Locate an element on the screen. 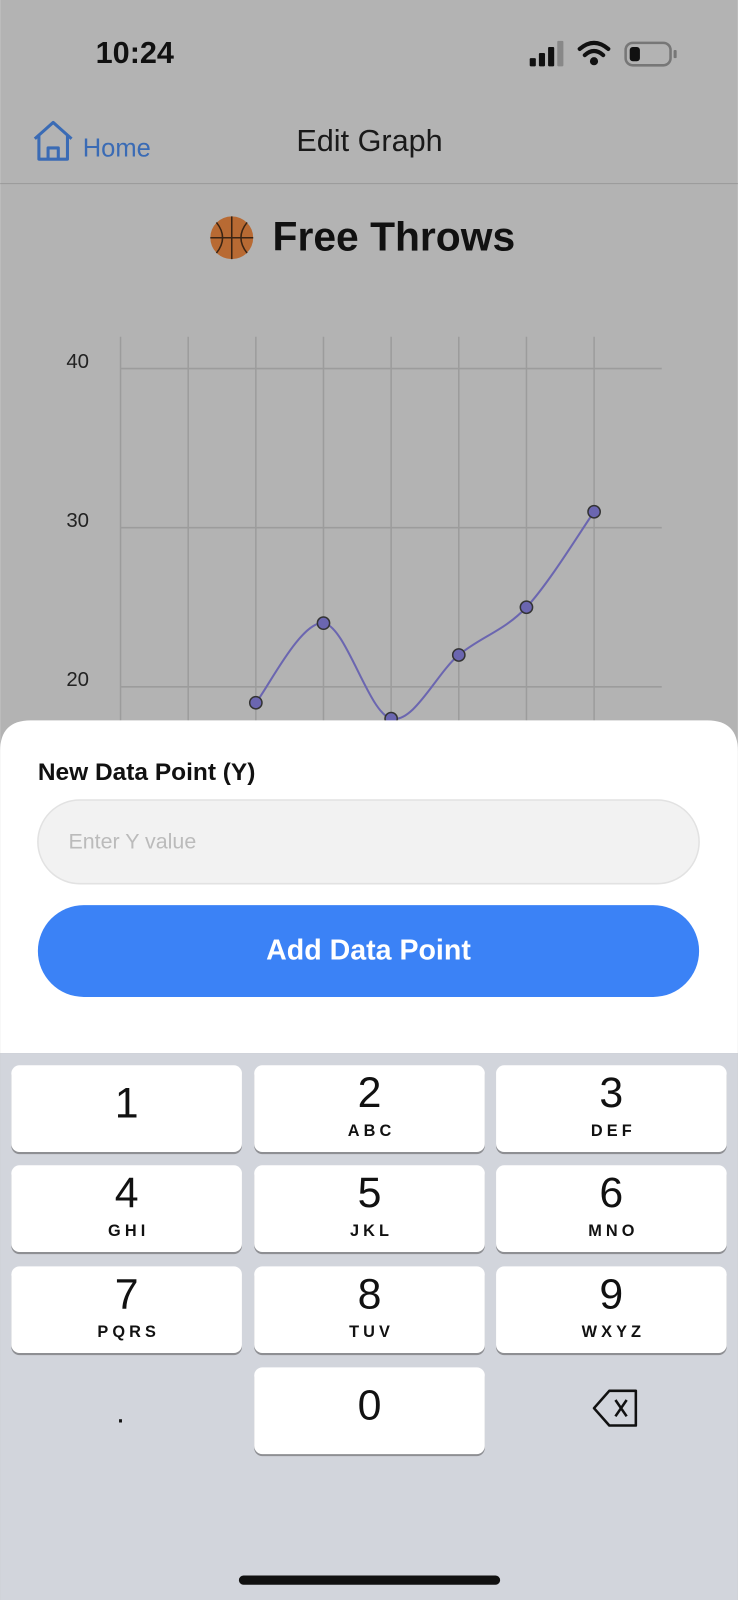 Image resolution: width=738 pixels, height=1600 pixels. input-label: New Data Point (Y) is located at coordinates (147, 772).